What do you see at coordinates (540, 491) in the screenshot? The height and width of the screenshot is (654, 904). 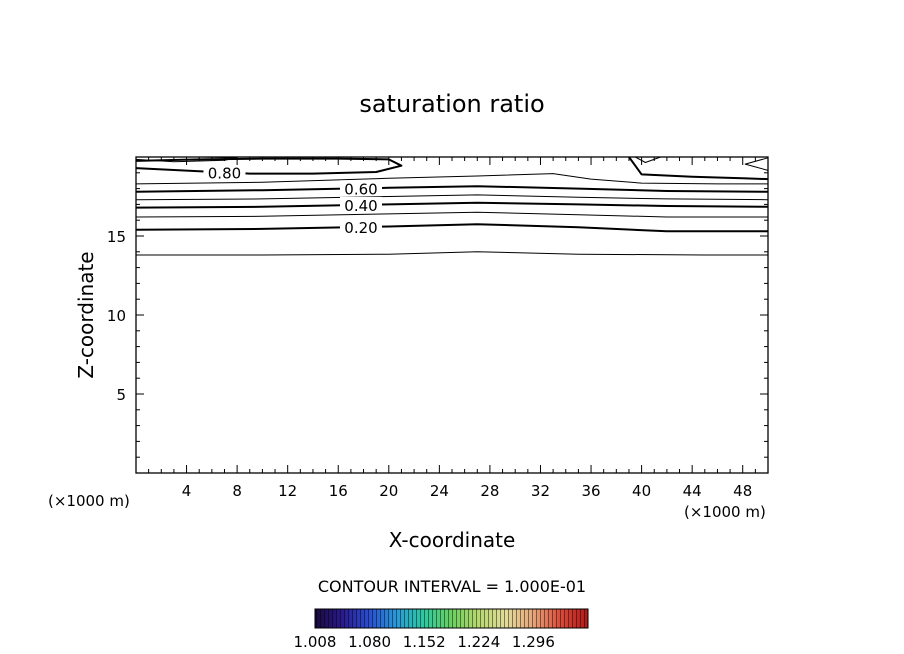 I see `x-tick-label: 32` at bounding box center [540, 491].